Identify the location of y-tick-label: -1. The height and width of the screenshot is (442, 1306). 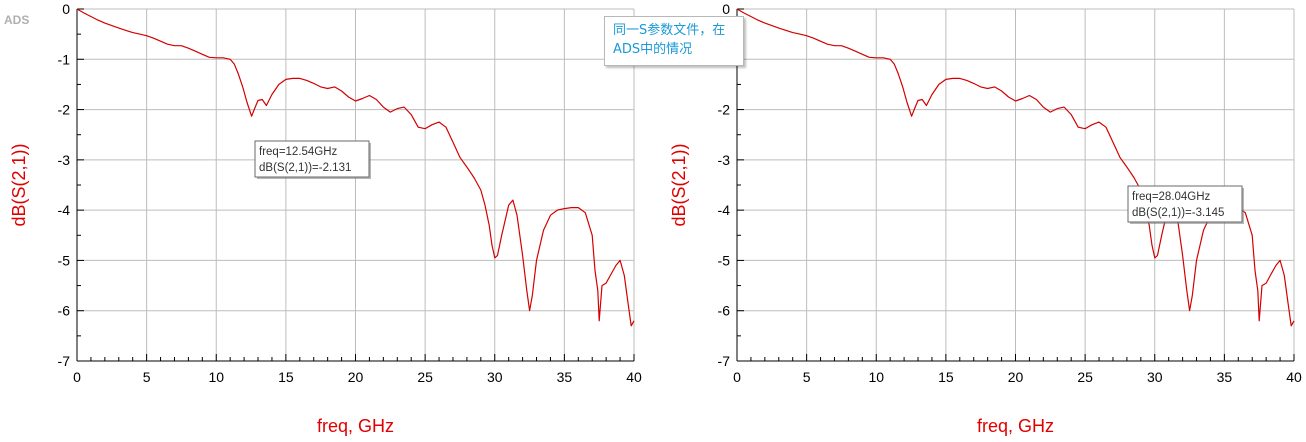
(64, 59).